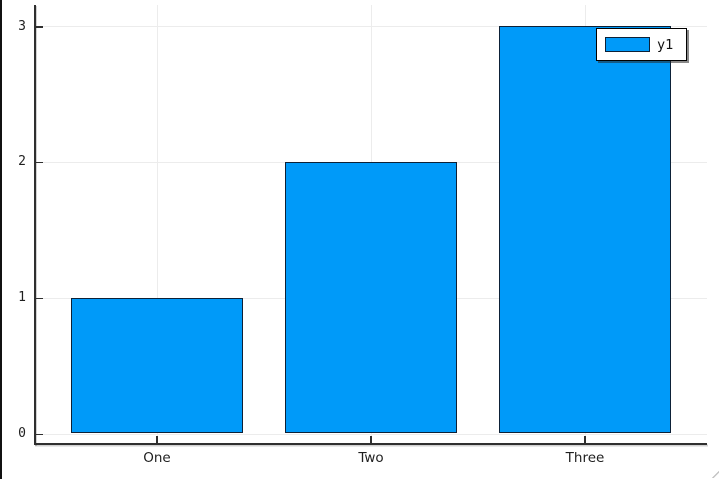  I want to click on resize-grip-icon, so click(715, 474).